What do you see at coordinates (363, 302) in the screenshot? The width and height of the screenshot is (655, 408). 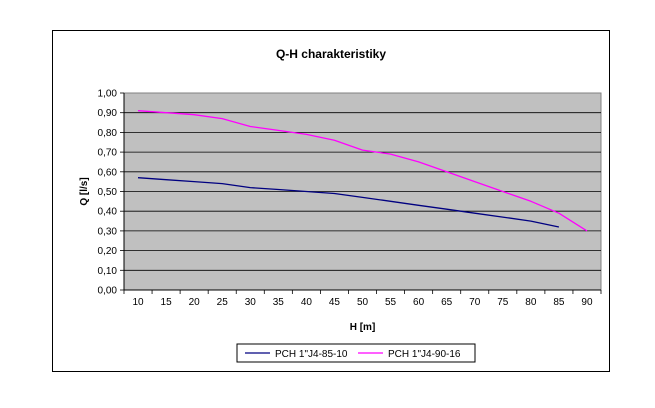 I see `x-tick-label: 50` at bounding box center [363, 302].